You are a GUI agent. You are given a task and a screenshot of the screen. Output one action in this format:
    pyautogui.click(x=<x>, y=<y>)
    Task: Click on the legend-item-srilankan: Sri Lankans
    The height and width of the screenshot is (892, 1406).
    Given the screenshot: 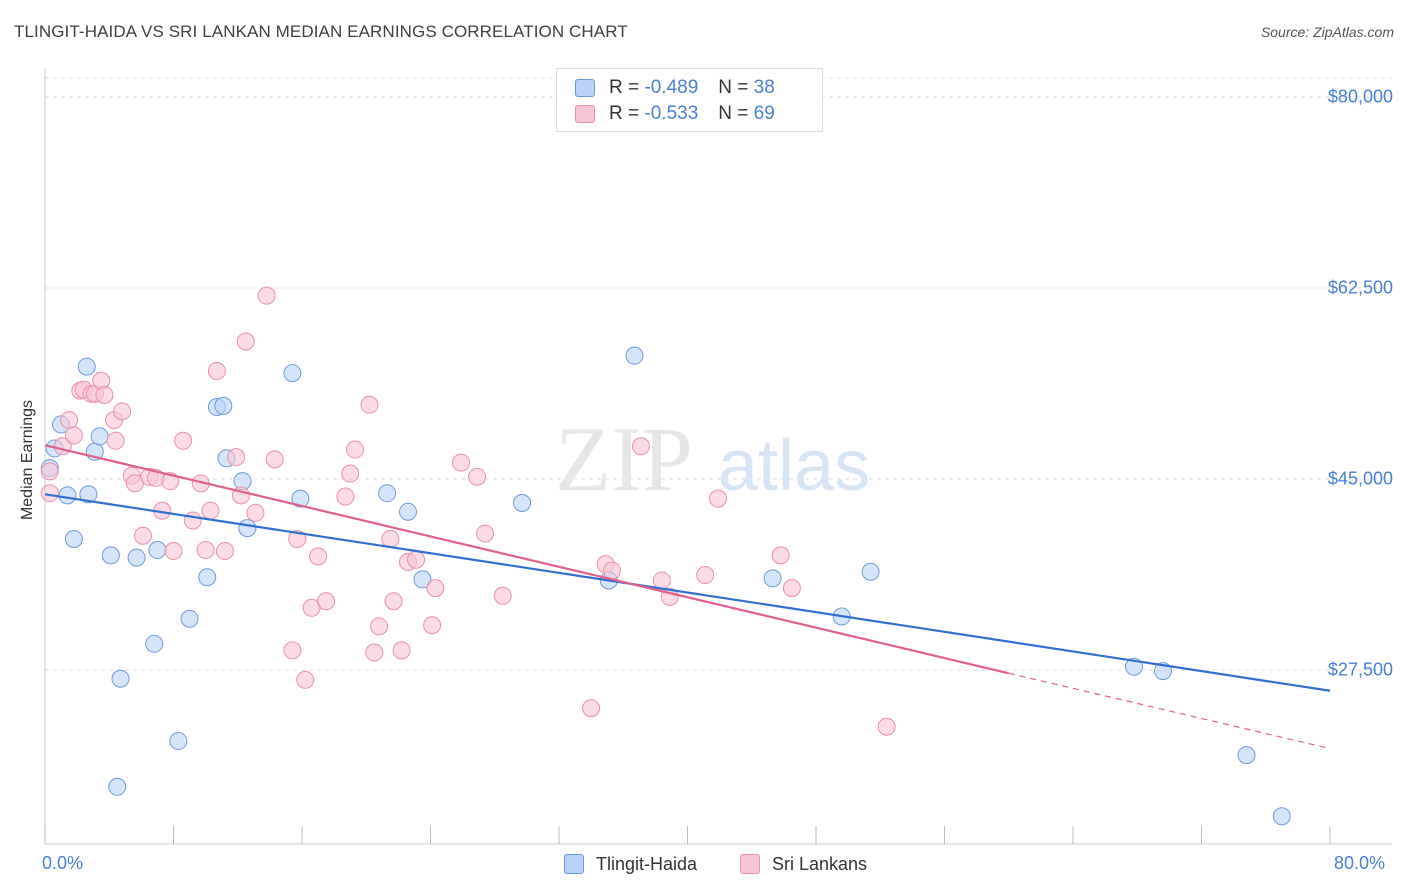 What is the action you would take?
    pyautogui.click(x=803, y=864)
    